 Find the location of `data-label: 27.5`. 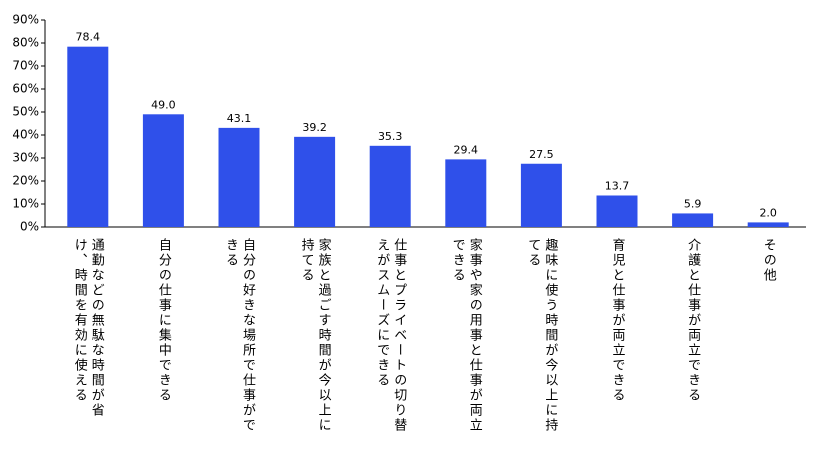

data-label: 27.5 is located at coordinates (541, 154).